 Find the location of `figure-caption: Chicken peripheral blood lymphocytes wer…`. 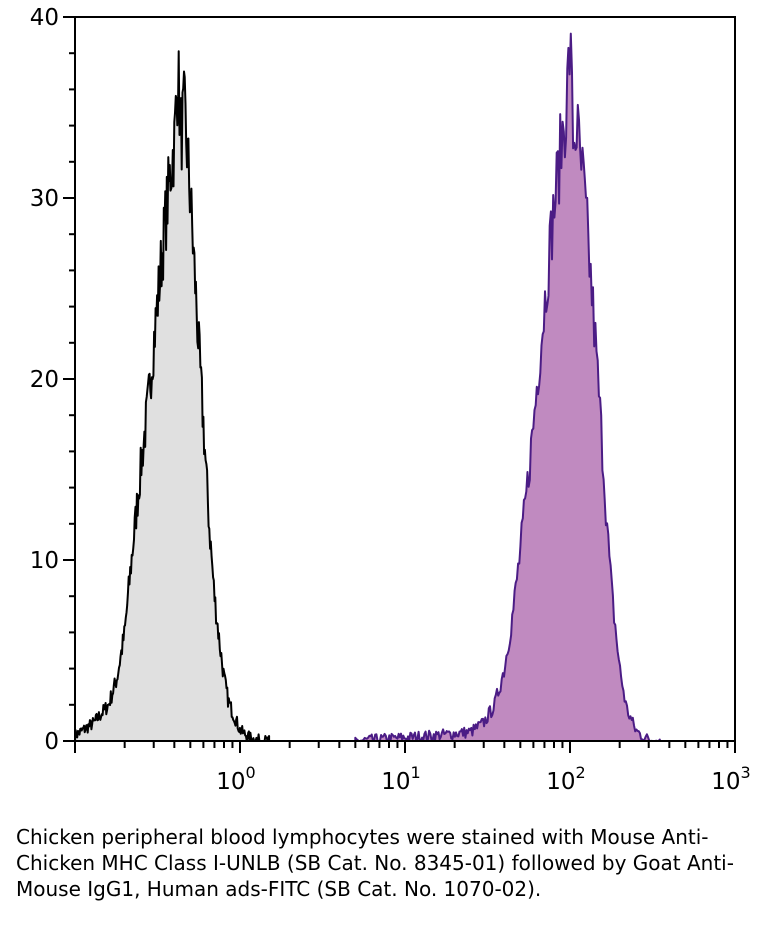

figure-caption: Chicken peripheral blood lymphocytes wer… is located at coordinates (375, 863).